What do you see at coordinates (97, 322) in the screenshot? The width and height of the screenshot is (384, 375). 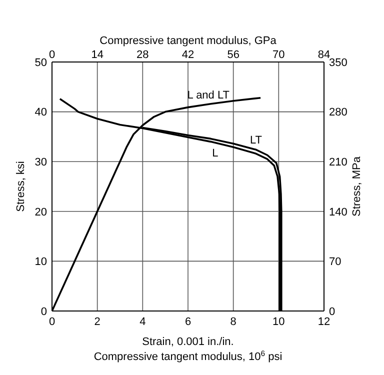 I see `x-tick-label: 2` at bounding box center [97, 322].